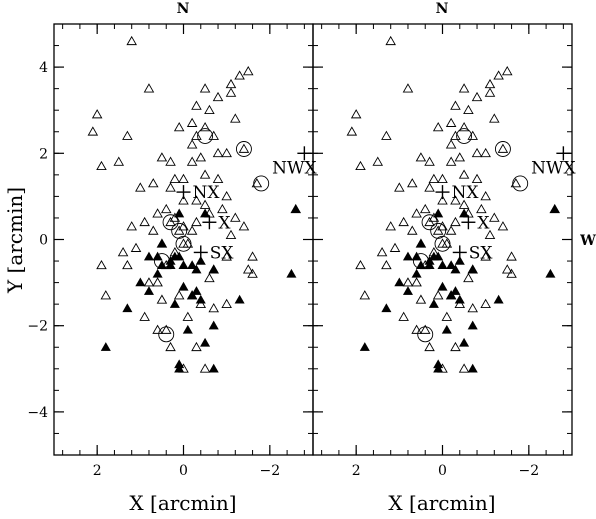 This screenshot has width=596, height=519. Describe the element at coordinates (43, 154) in the screenshot. I see `y-tick-label: 2` at that location.